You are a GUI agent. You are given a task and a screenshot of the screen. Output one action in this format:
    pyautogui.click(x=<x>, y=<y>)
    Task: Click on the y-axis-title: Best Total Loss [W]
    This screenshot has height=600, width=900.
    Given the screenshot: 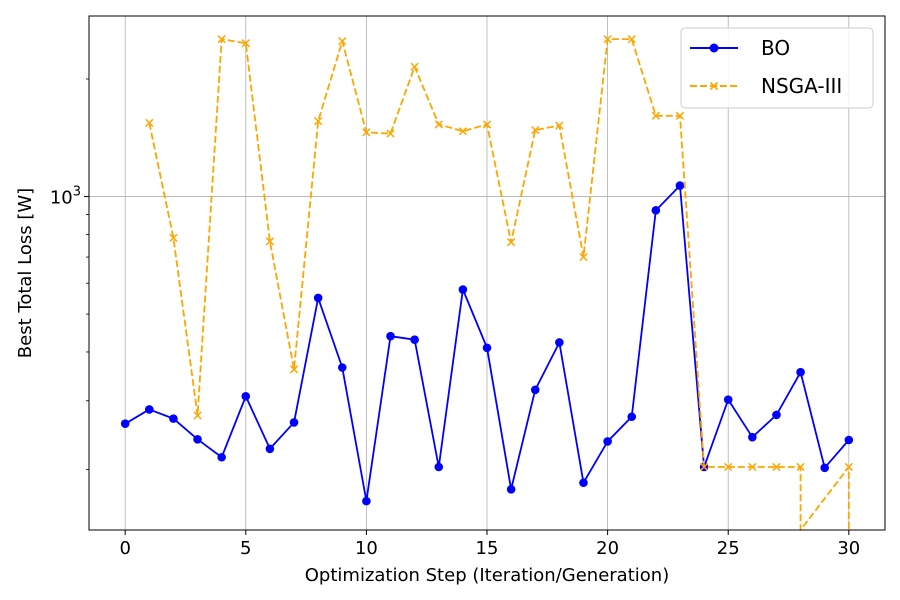 What is the action you would take?
    pyautogui.click(x=25, y=273)
    